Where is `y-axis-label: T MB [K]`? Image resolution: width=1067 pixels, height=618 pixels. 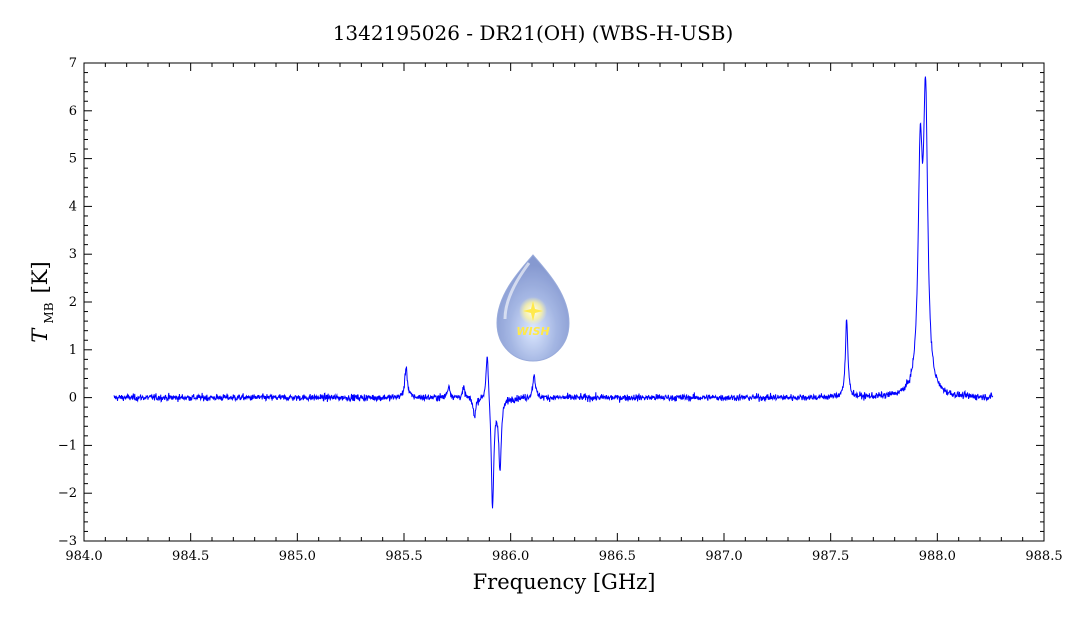 y-axis-label: T MB [K] is located at coordinates (42, 301).